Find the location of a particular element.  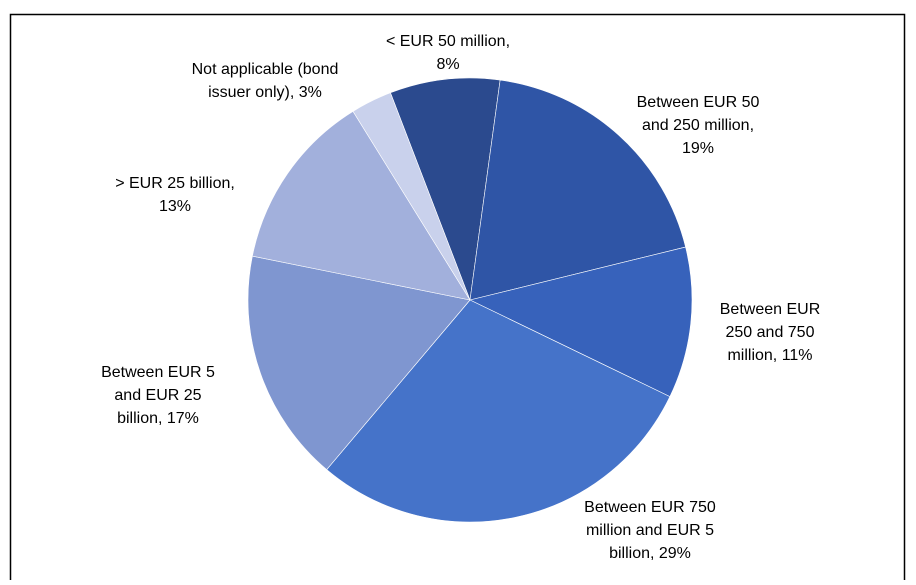

slice-label: and 250 million, is located at coordinates (698, 125).